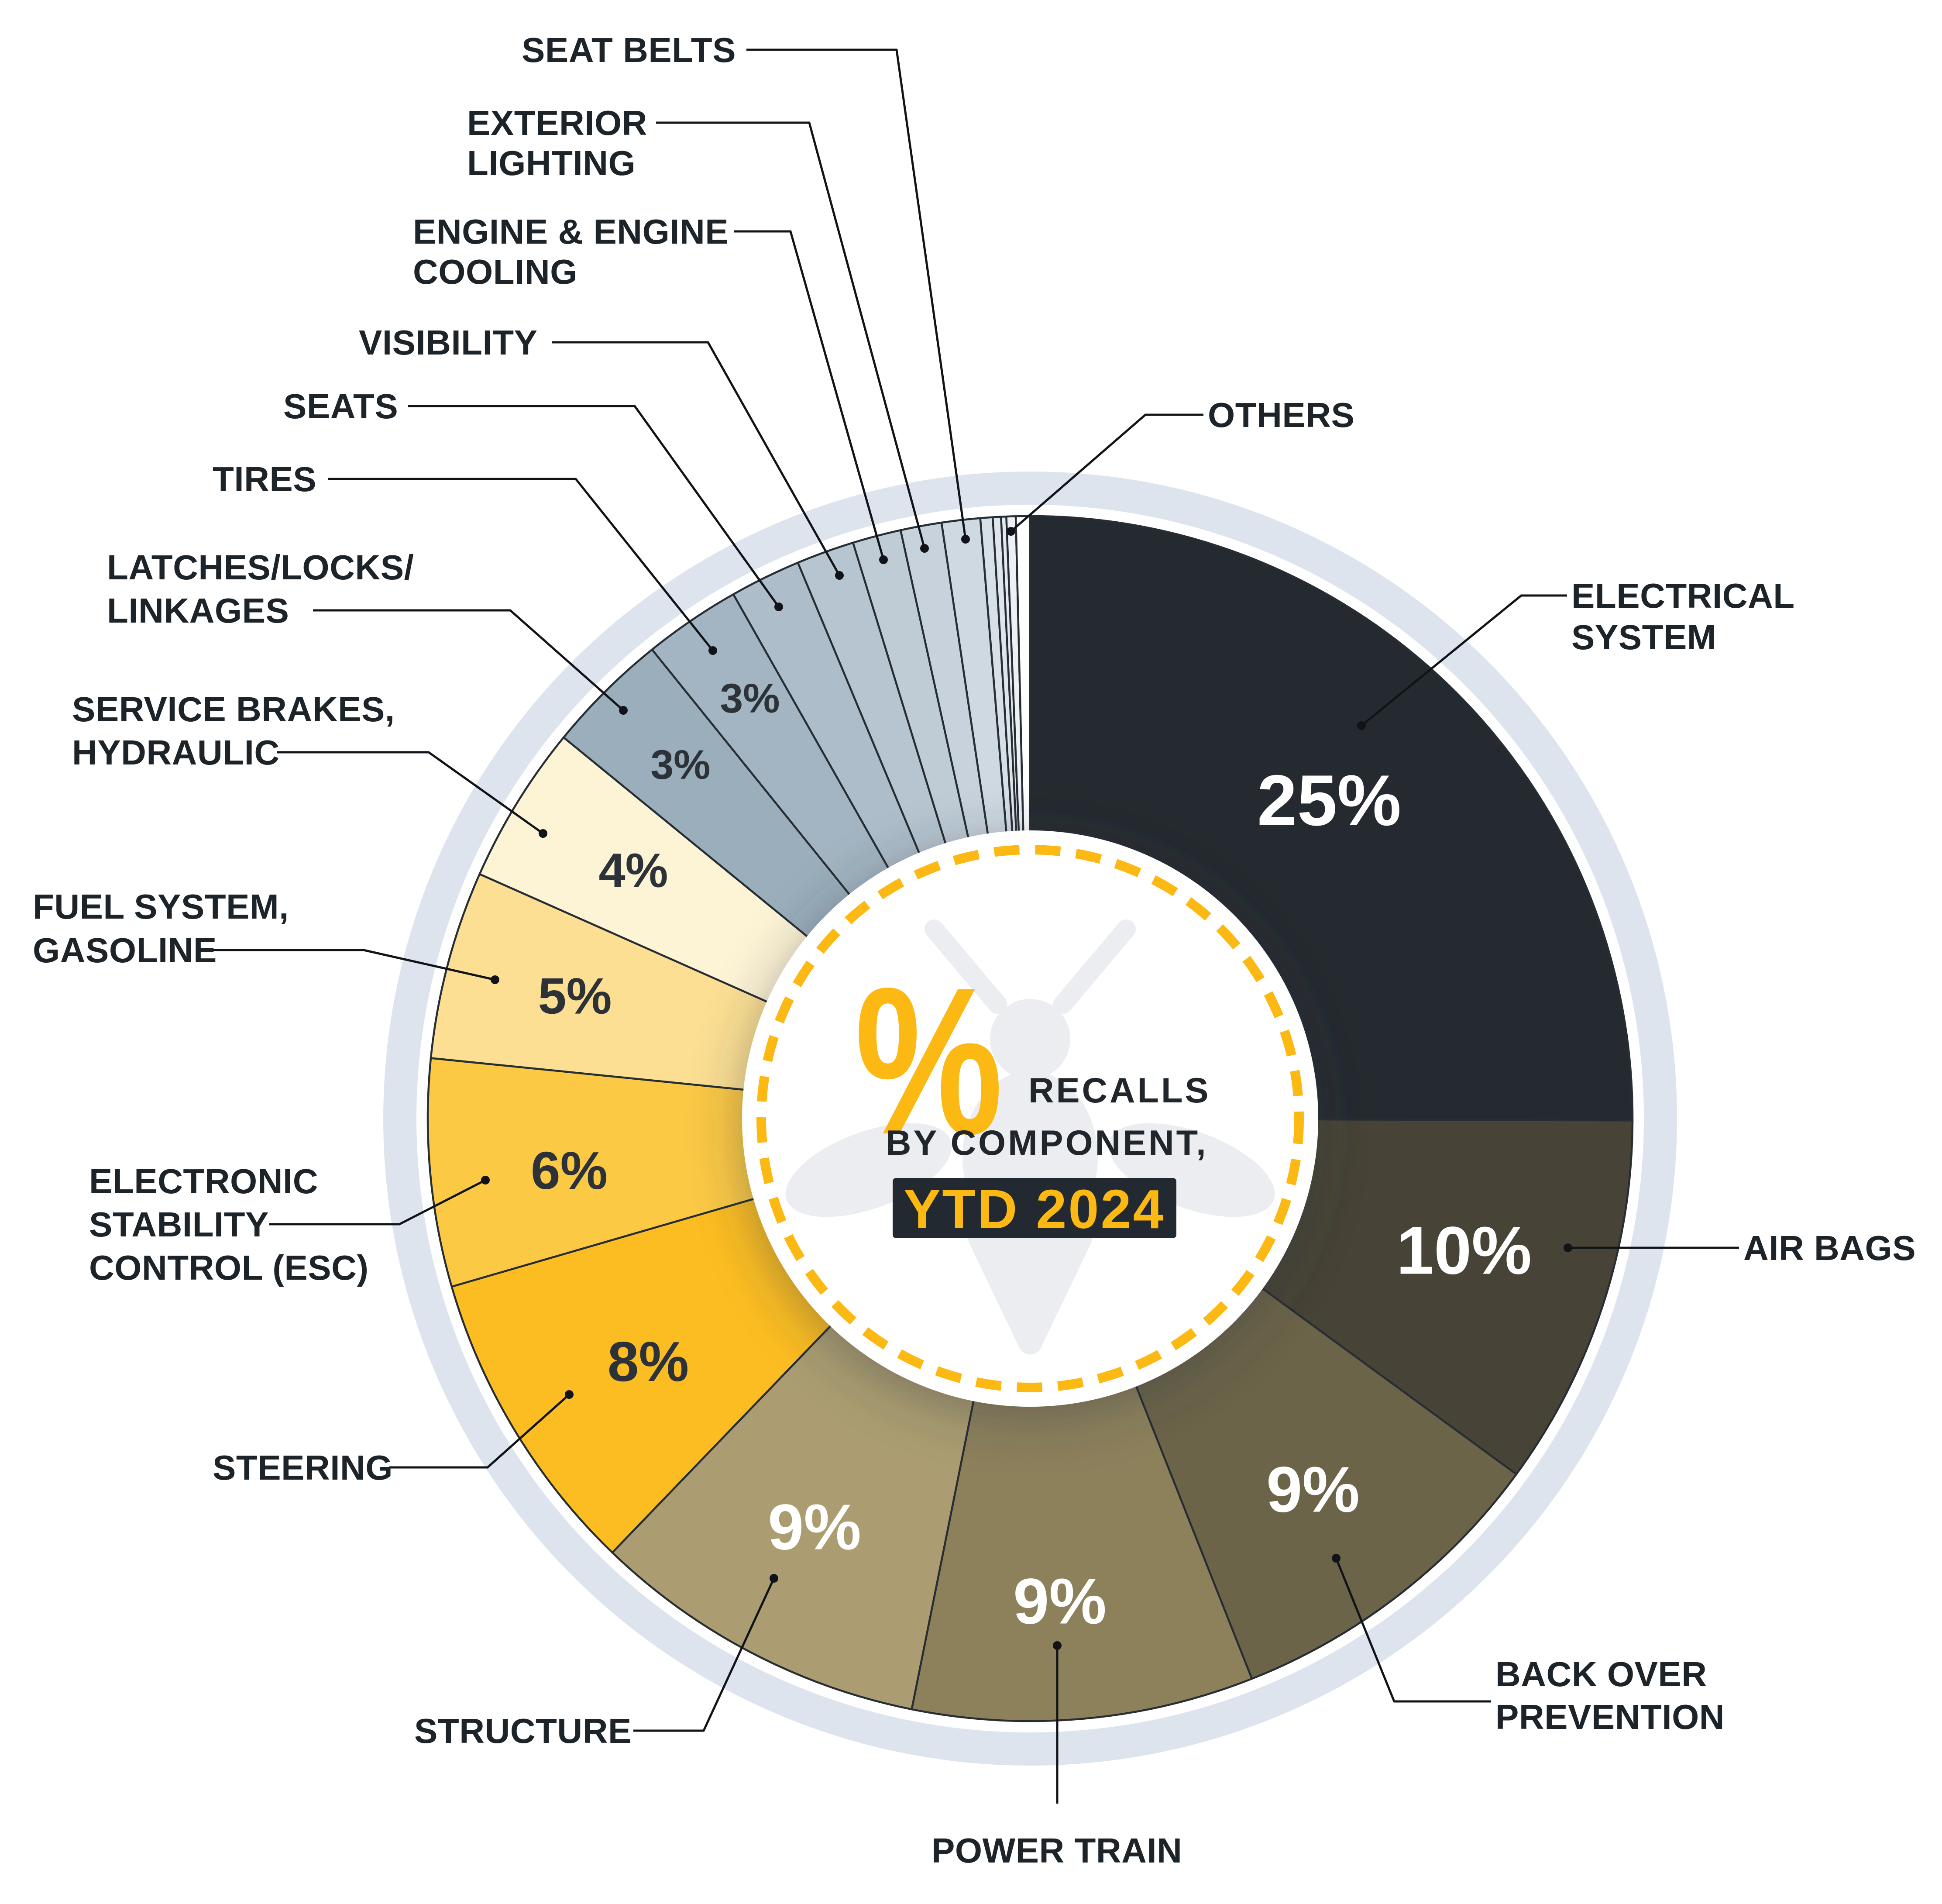 The image size is (1942, 1904). Describe the element at coordinates (774, 1579) in the screenshot. I see `leader-dot-structure` at that location.